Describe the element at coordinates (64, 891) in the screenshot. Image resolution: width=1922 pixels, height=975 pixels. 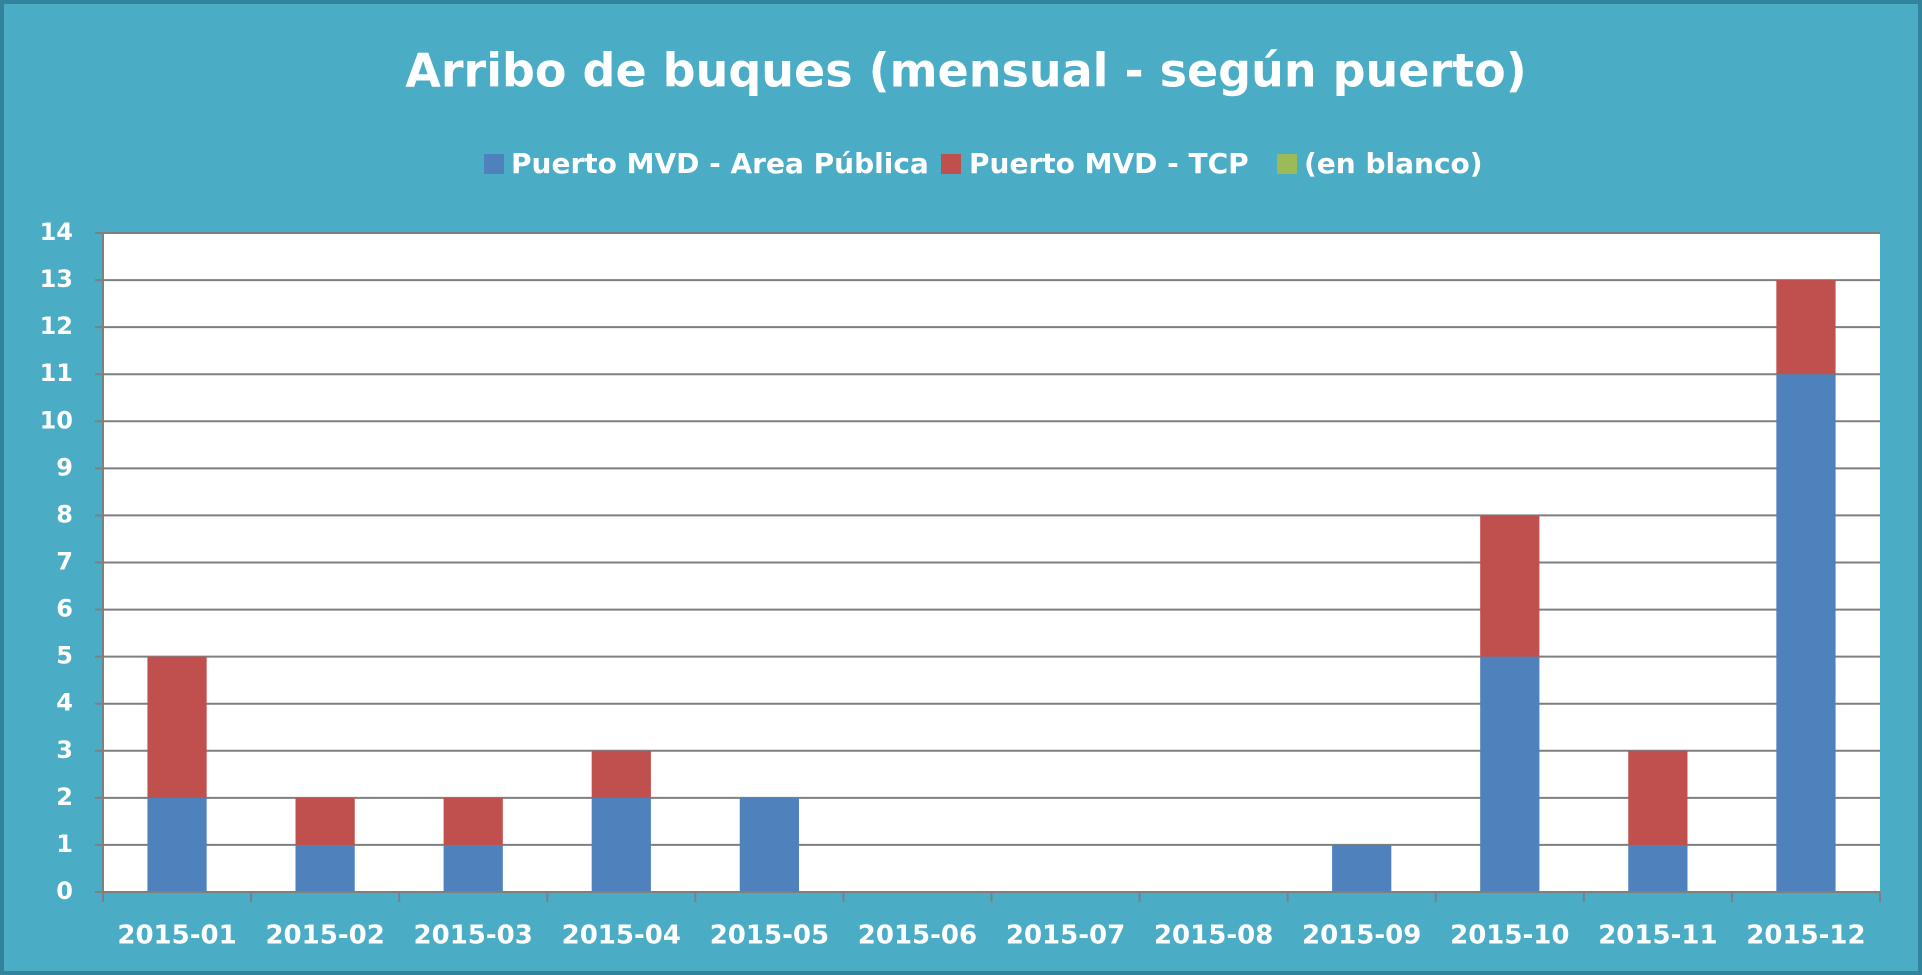
I see `y-tick-label: 0` at that location.